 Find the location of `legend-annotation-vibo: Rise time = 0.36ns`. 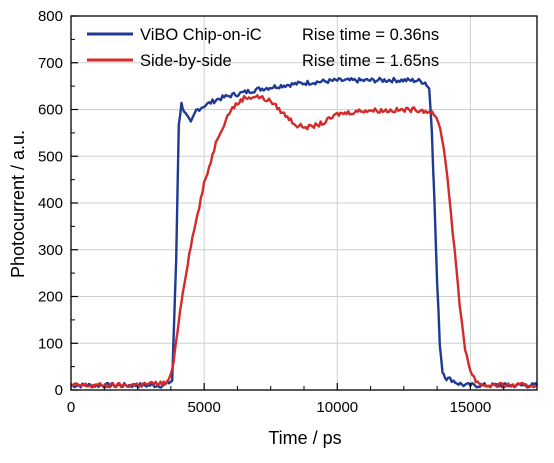

legend-annotation-vibo: Rise time = 0.36ns is located at coordinates (370, 35).